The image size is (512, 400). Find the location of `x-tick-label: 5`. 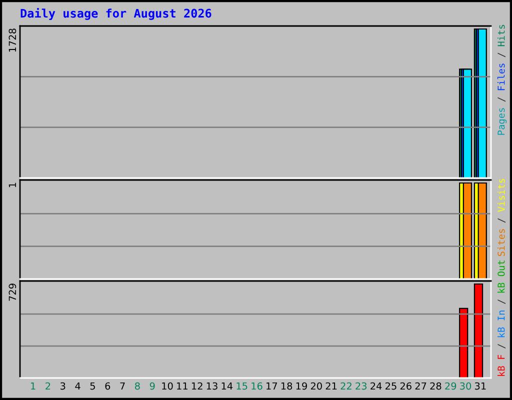

x-tick-label: 5 is located at coordinates (92, 386).